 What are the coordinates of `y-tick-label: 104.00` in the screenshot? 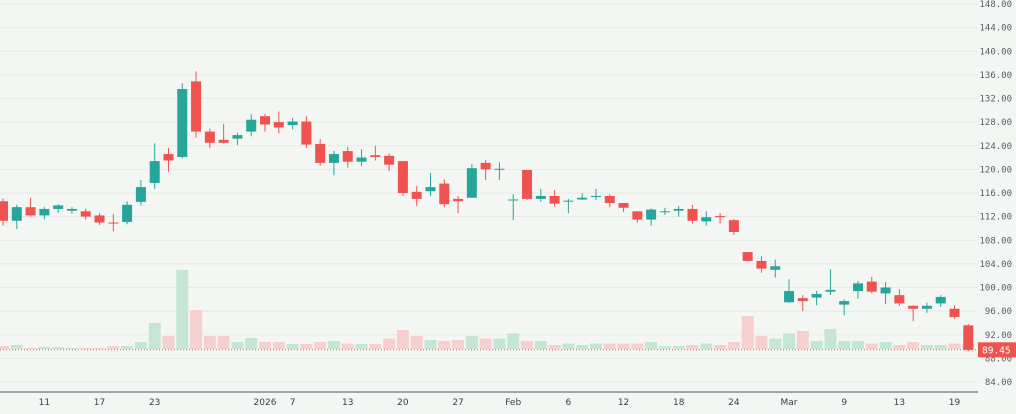 It's located at (995, 265).